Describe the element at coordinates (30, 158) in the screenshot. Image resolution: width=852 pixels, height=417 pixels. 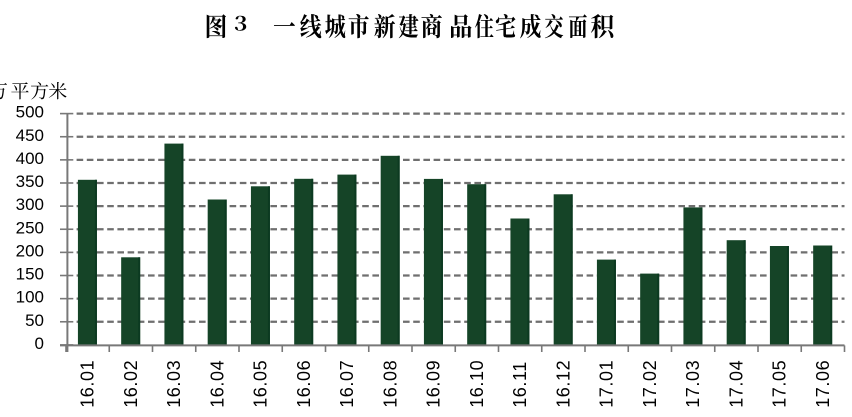
I see `svg-text: 400` at that location.